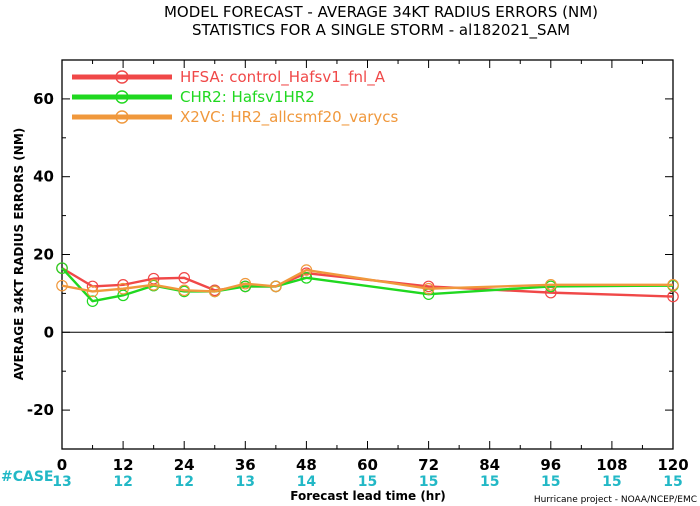 This screenshot has width=700, height=506. Describe the element at coordinates (62, 465) in the screenshot. I see `x-tick-label-0: 0` at that location.